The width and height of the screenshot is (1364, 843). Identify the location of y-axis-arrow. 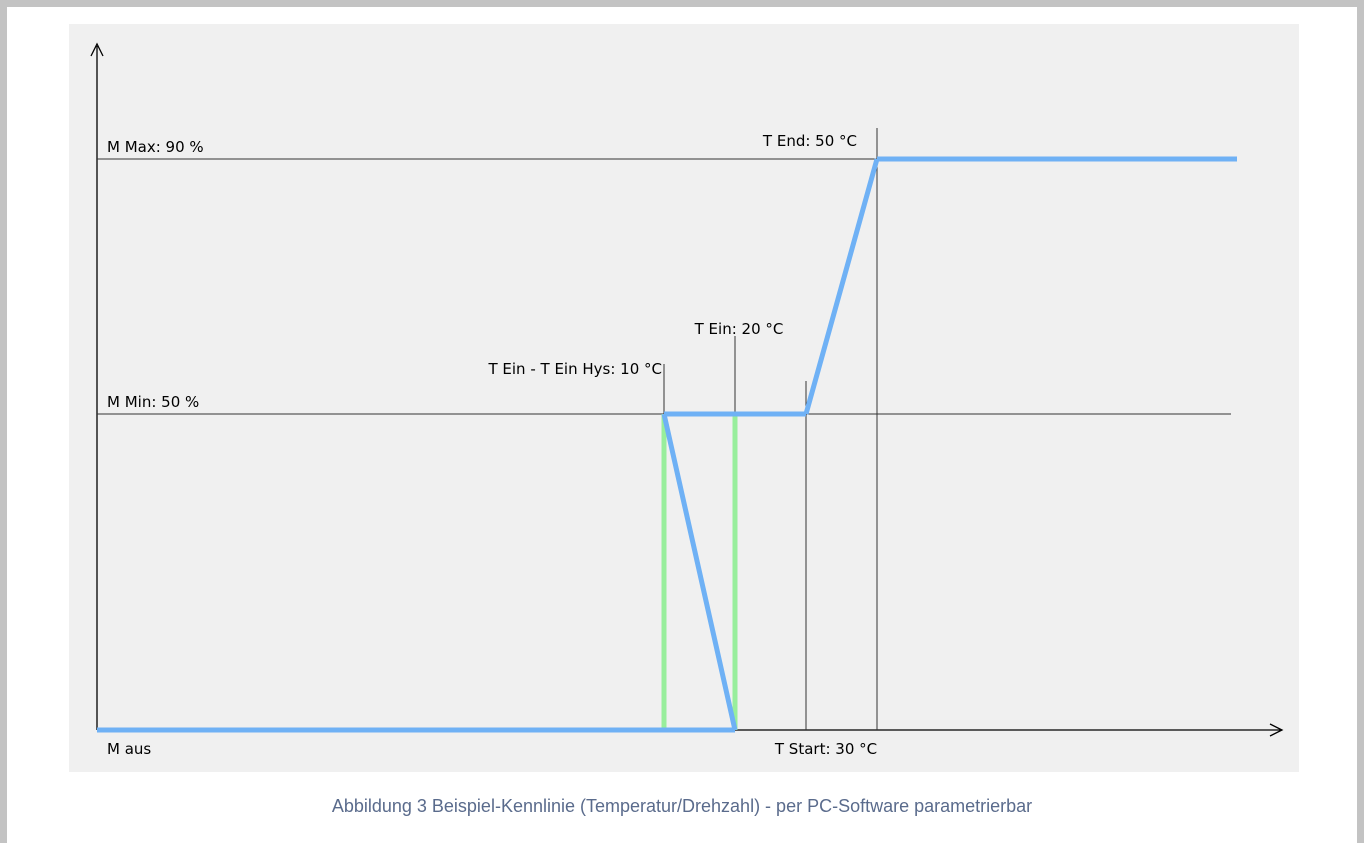
(97, 49).